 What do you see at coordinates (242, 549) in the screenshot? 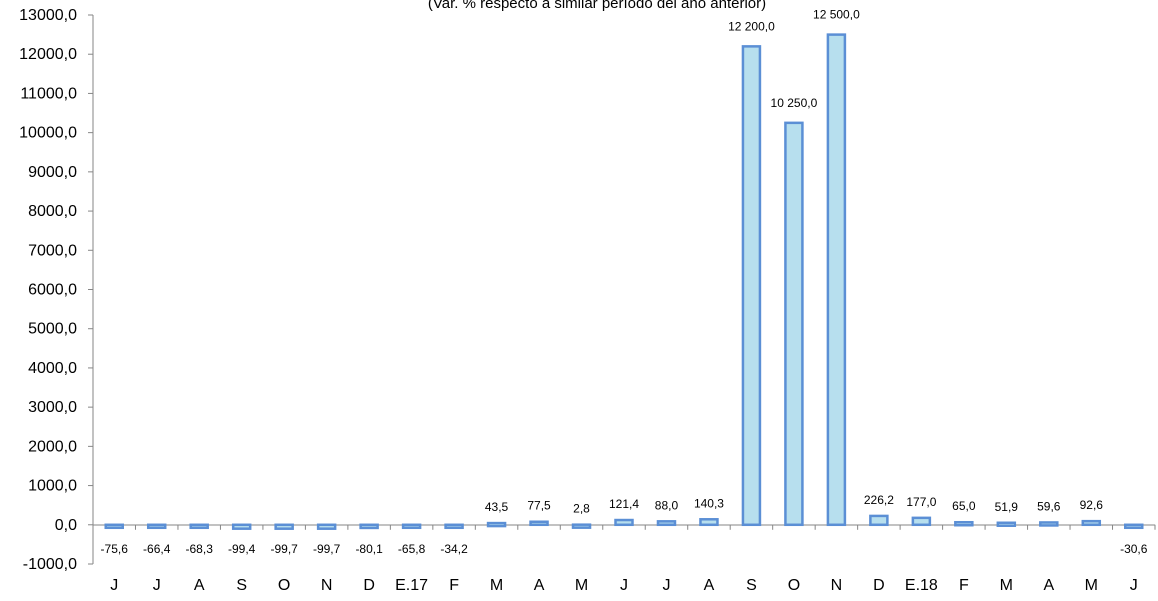
I see `data-label: -99,4` at bounding box center [242, 549].